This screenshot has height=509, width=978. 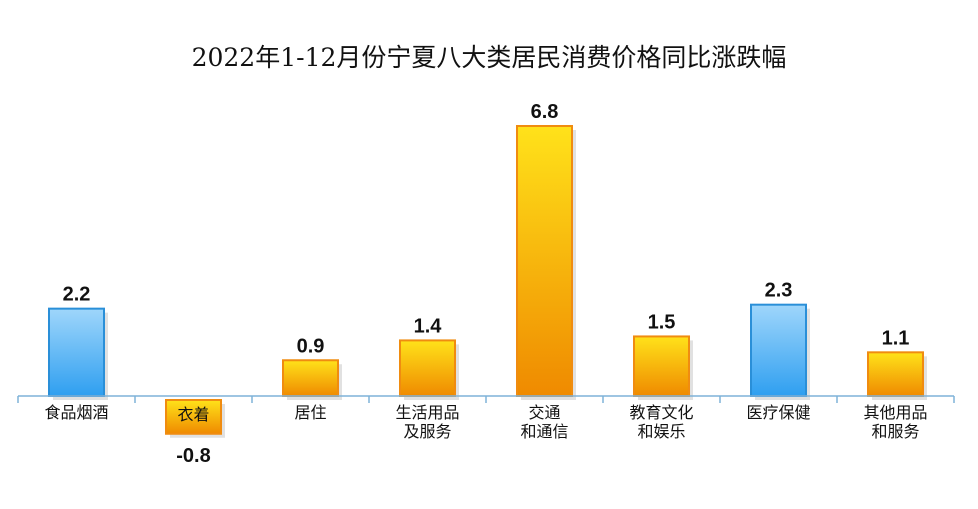 What do you see at coordinates (896, 338) in the screenshot?
I see `value-label-8: 1.1` at bounding box center [896, 338].